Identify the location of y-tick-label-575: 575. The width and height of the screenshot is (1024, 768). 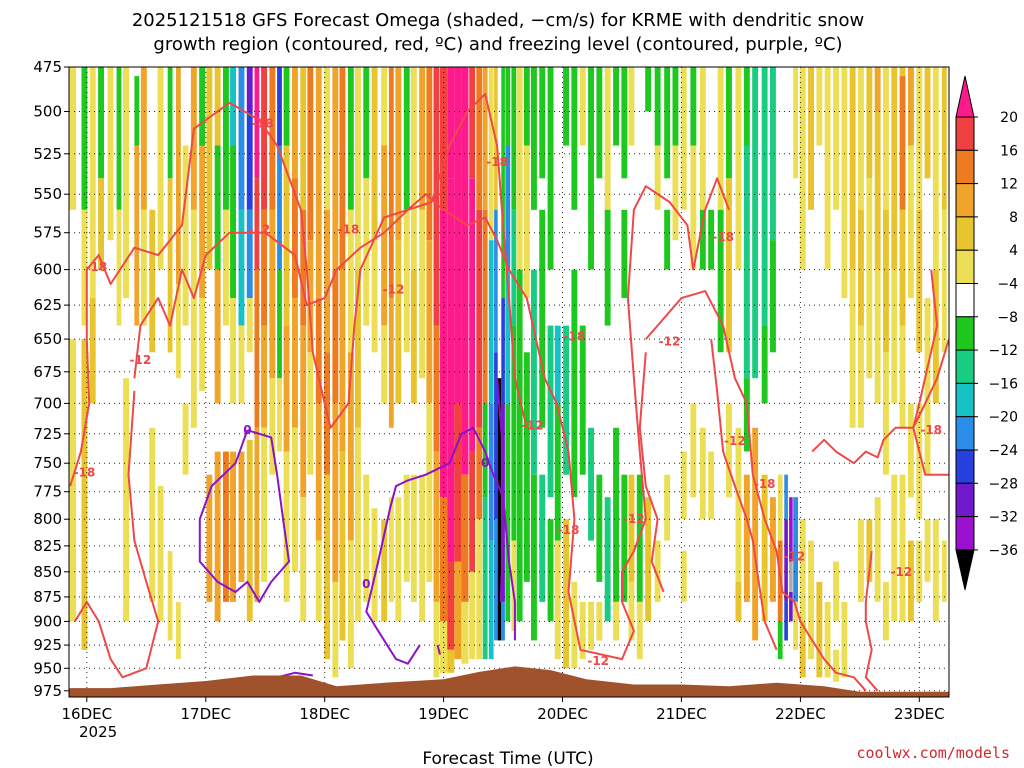
(47, 233).